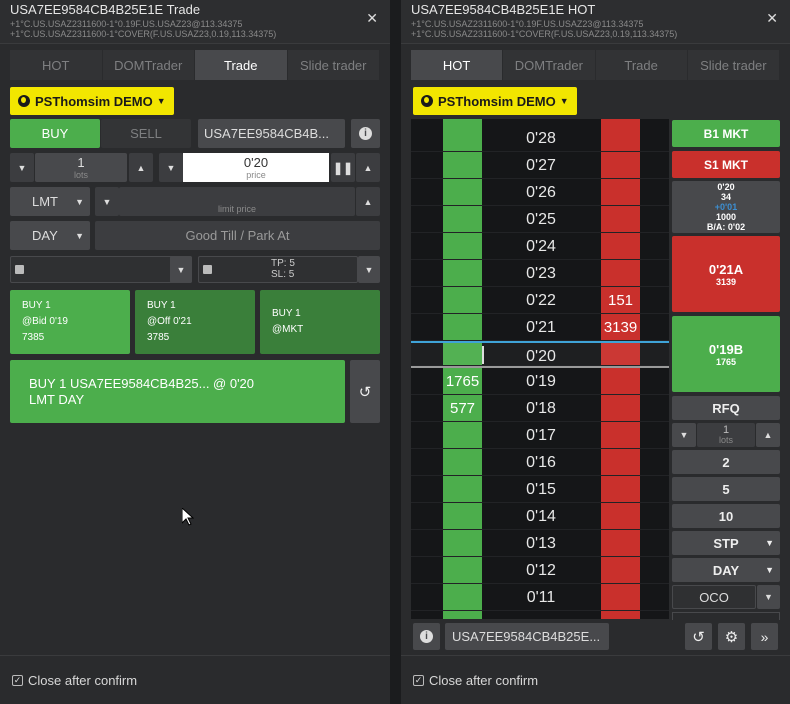 The width and height of the screenshot is (790, 704). I want to click on ladder-row: 0'17, so click(540, 435).